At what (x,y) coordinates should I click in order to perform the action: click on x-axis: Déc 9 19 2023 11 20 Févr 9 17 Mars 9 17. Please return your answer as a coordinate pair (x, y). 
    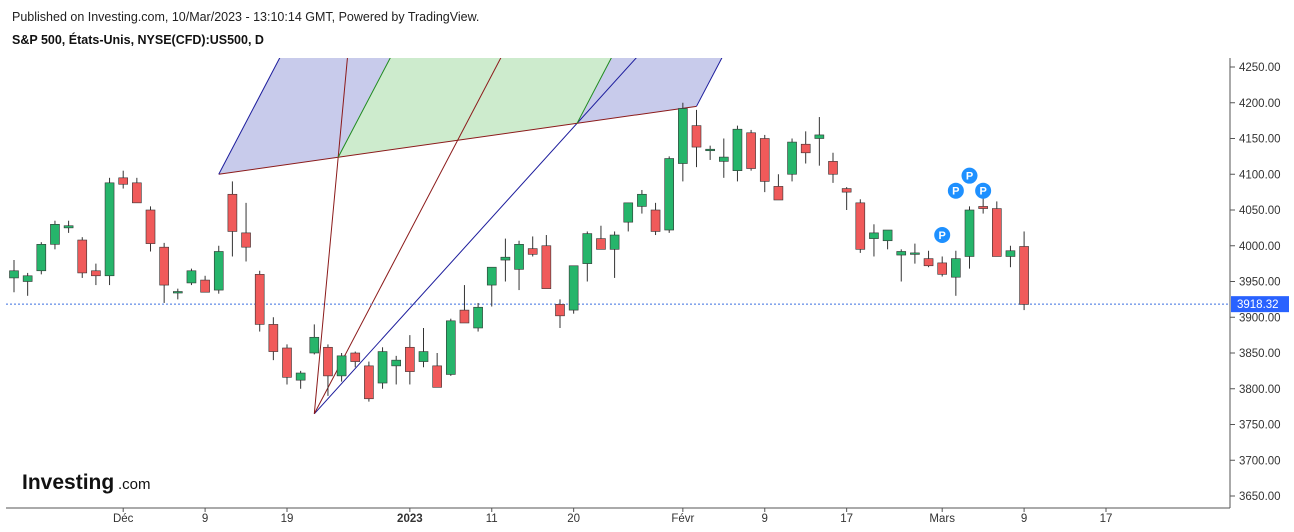
    Looking at the image, I should click on (612, 516).